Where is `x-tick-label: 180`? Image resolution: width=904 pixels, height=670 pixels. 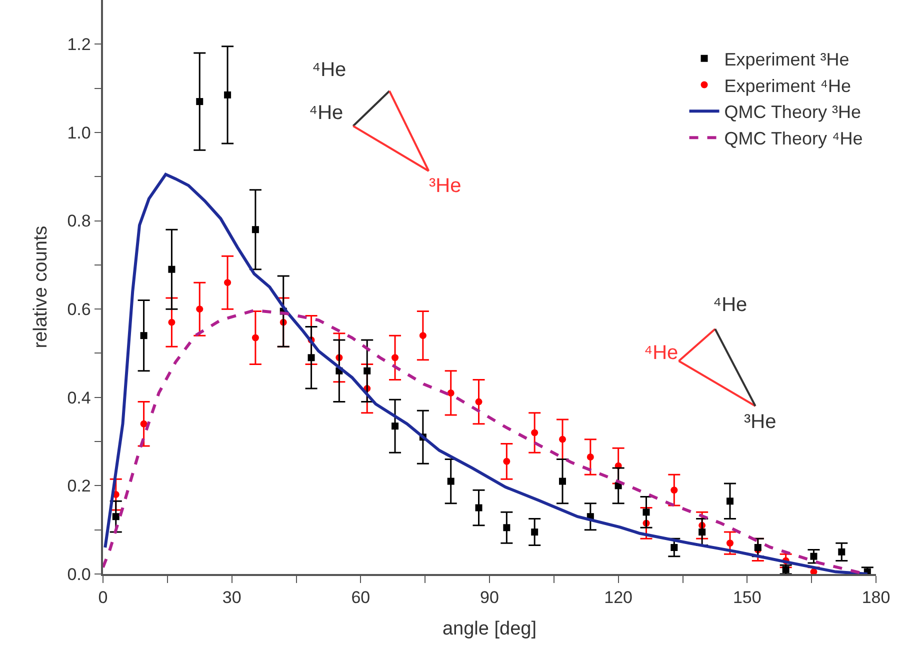 x-tick-label: 180 is located at coordinates (876, 598).